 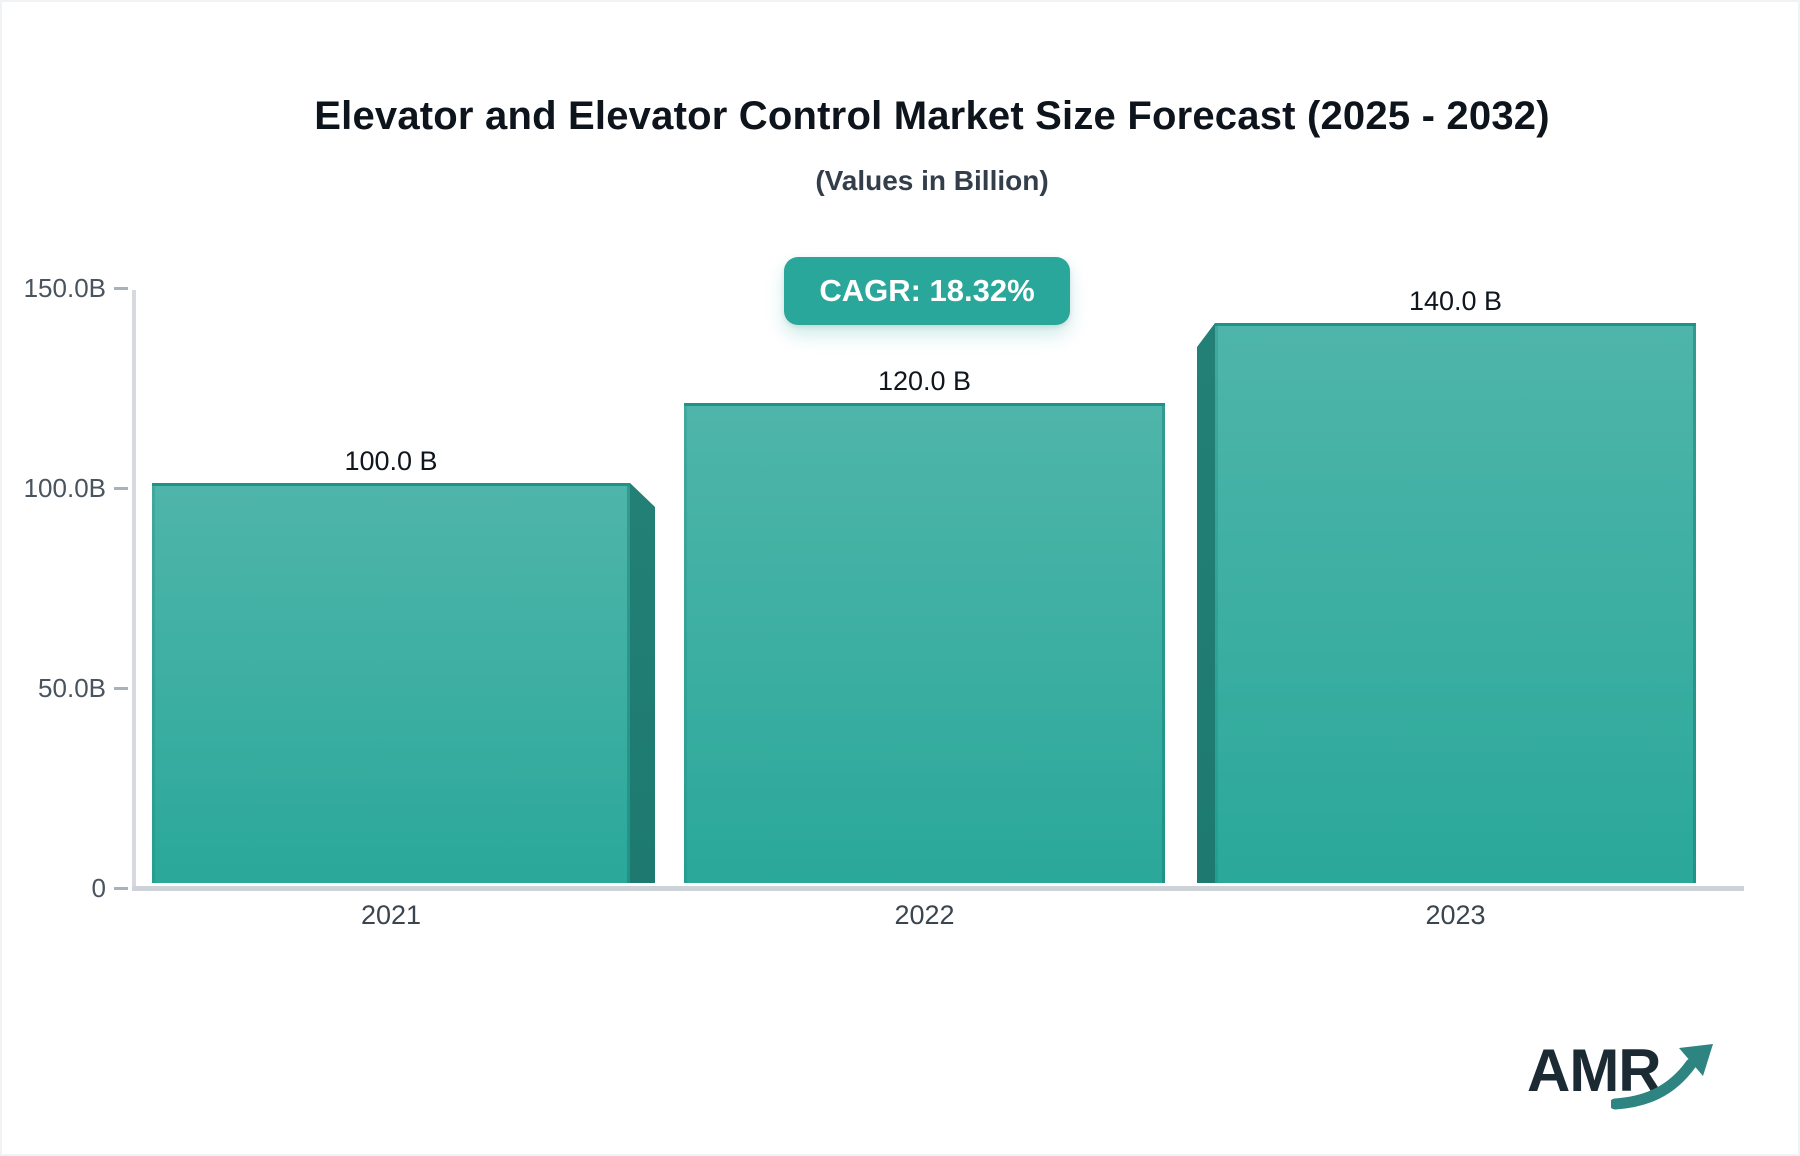 I want to click on y-tick-label: 100.0B, so click(x=64, y=487).